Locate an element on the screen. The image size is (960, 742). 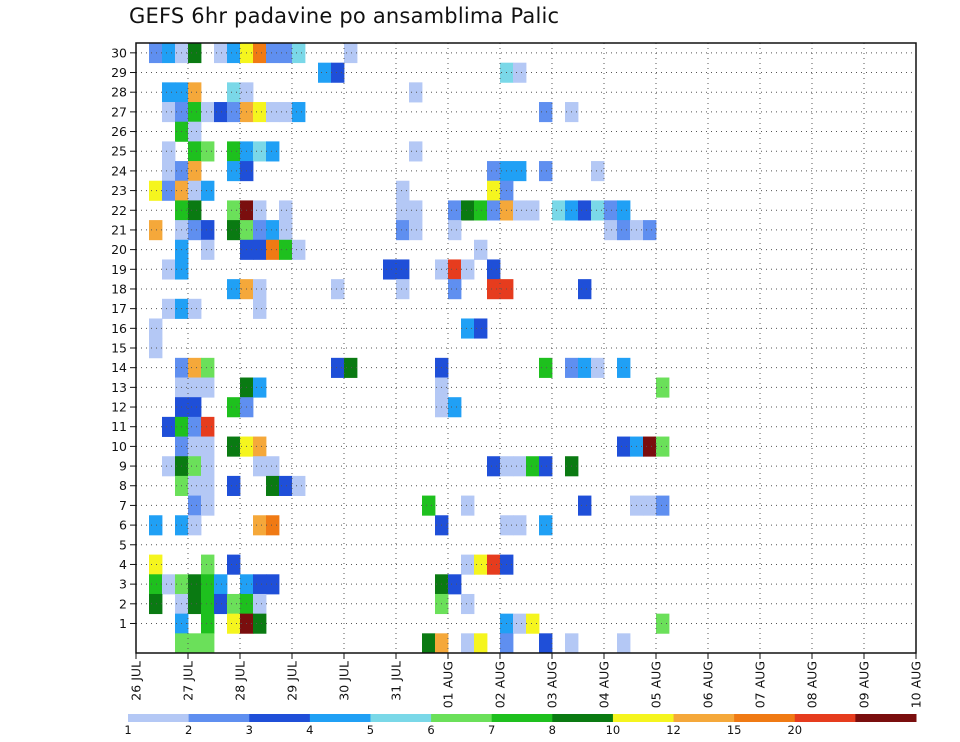
legend-label: 2 is located at coordinates (188, 730).